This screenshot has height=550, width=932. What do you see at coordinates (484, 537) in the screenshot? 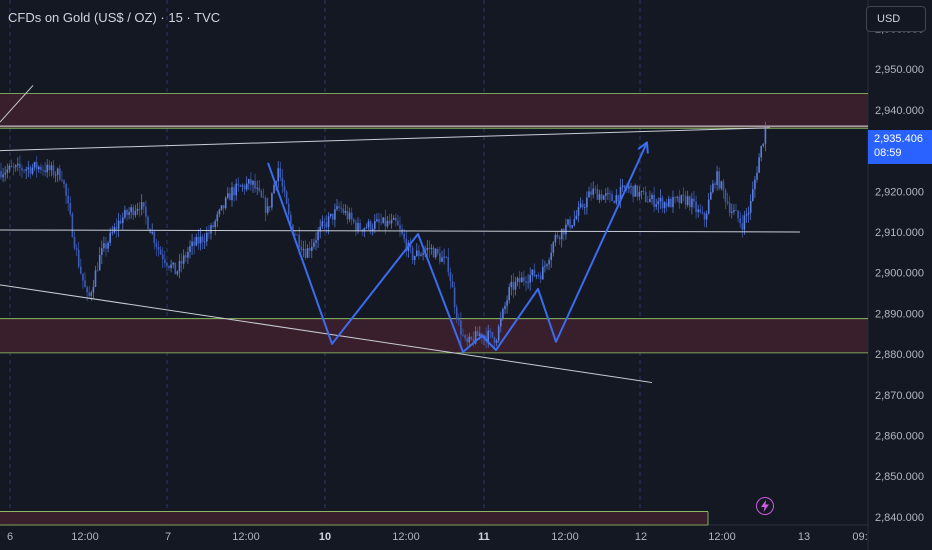
I see `x-tick-label: 11` at bounding box center [484, 537].